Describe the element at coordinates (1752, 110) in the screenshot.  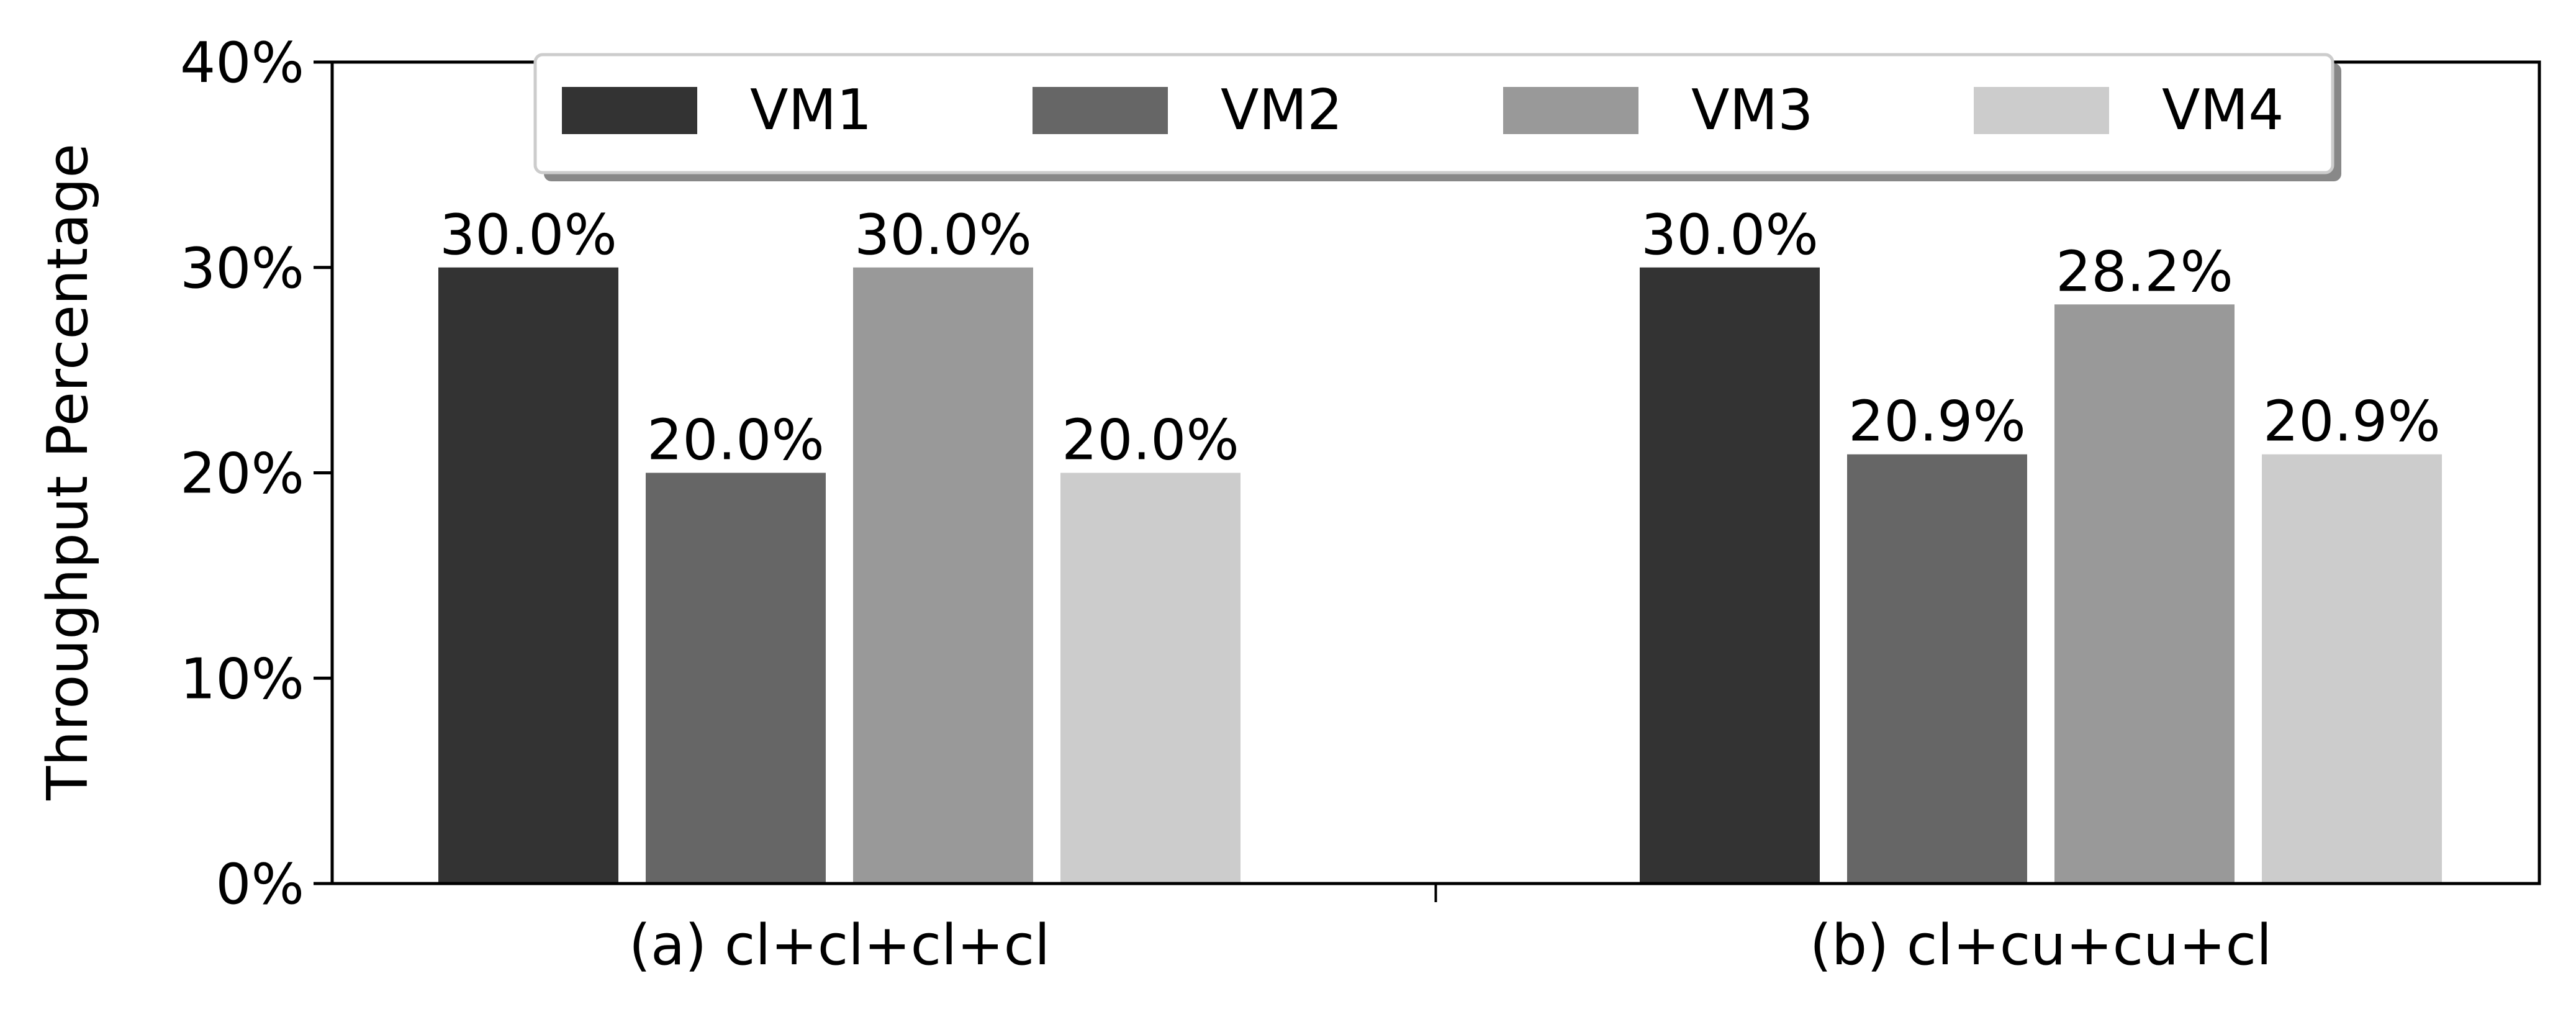
I see `legend-label: VM3` at that location.